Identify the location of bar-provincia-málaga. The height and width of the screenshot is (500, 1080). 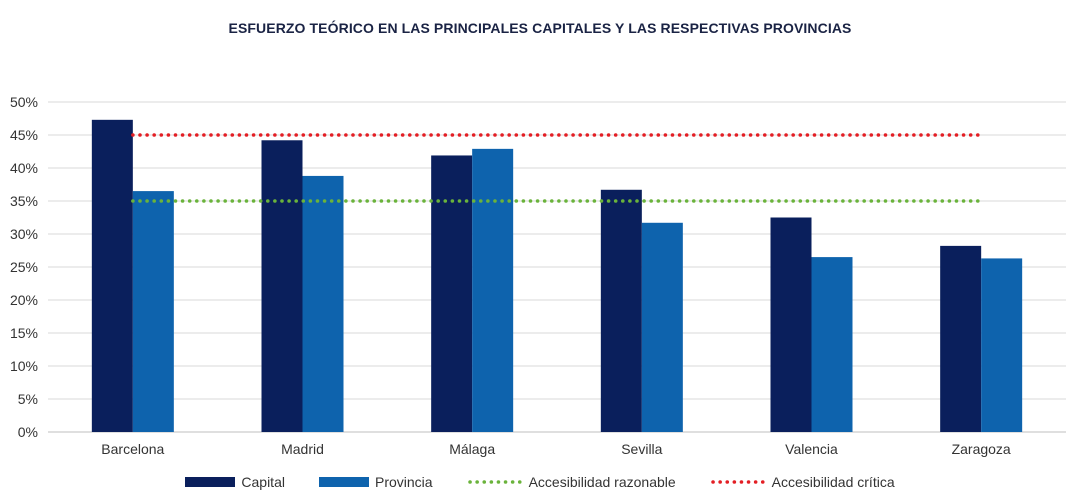
(493, 290).